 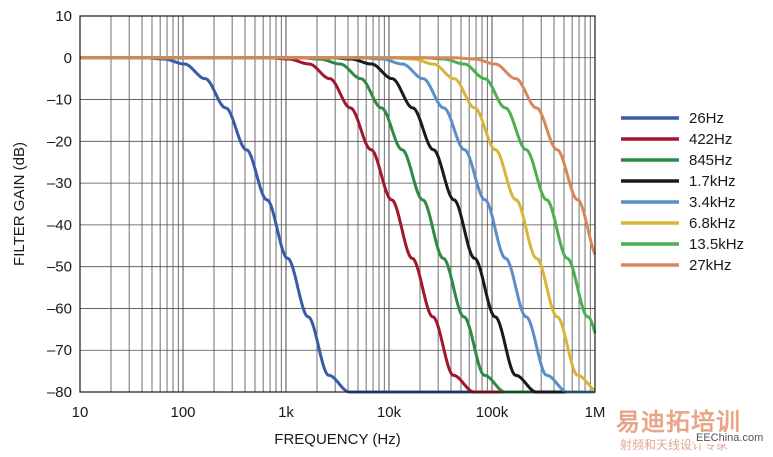 What do you see at coordinates (712, 202) in the screenshot?
I see `legend-label: 3.4kHz` at bounding box center [712, 202].